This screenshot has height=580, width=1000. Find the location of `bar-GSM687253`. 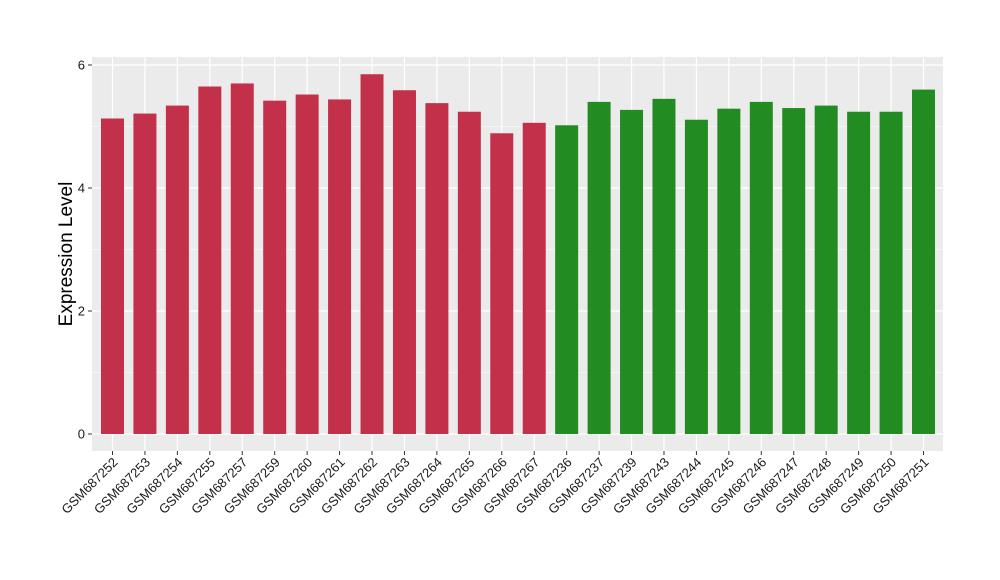

bar-GSM687253 is located at coordinates (145, 273).